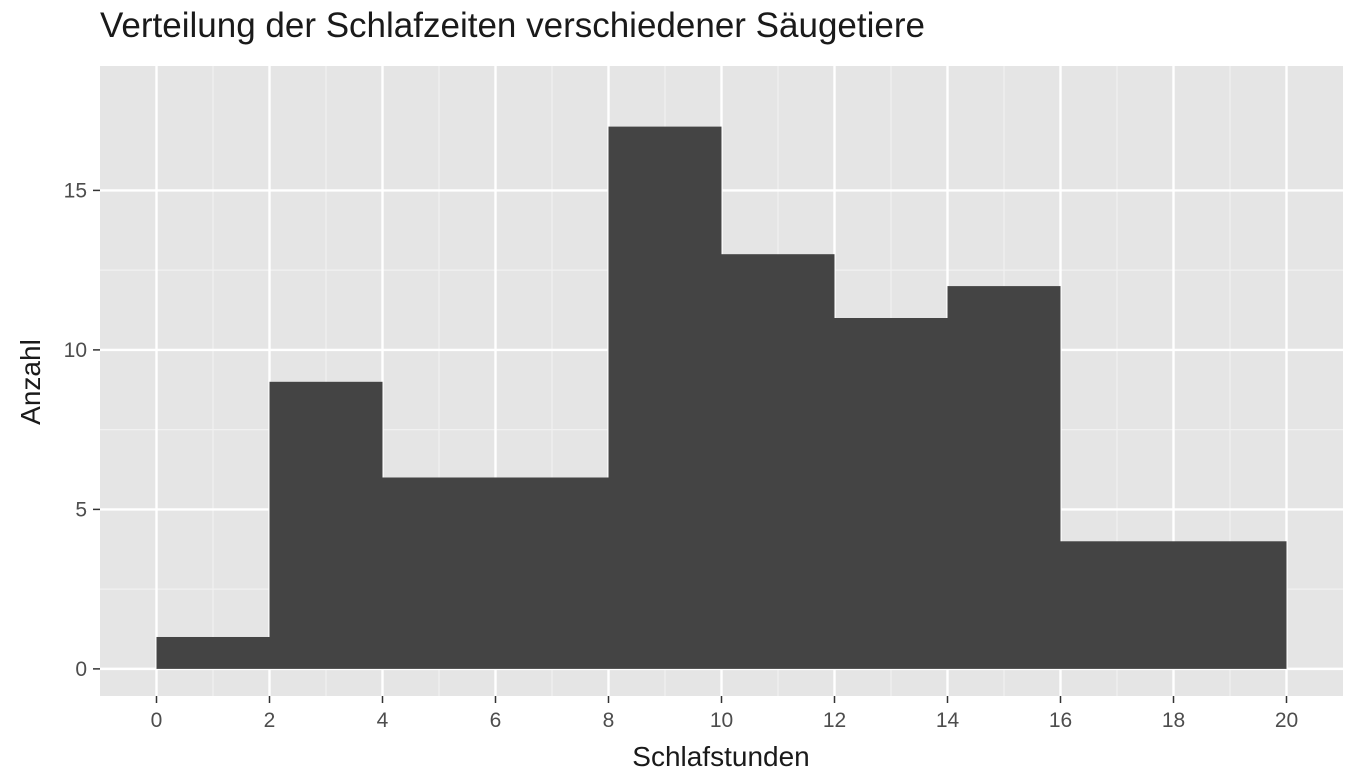 The height and width of the screenshot is (784, 1360). Describe the element at coordinates (157, 720) in the screenshot. I see `x-tick-label: 0` at that location.